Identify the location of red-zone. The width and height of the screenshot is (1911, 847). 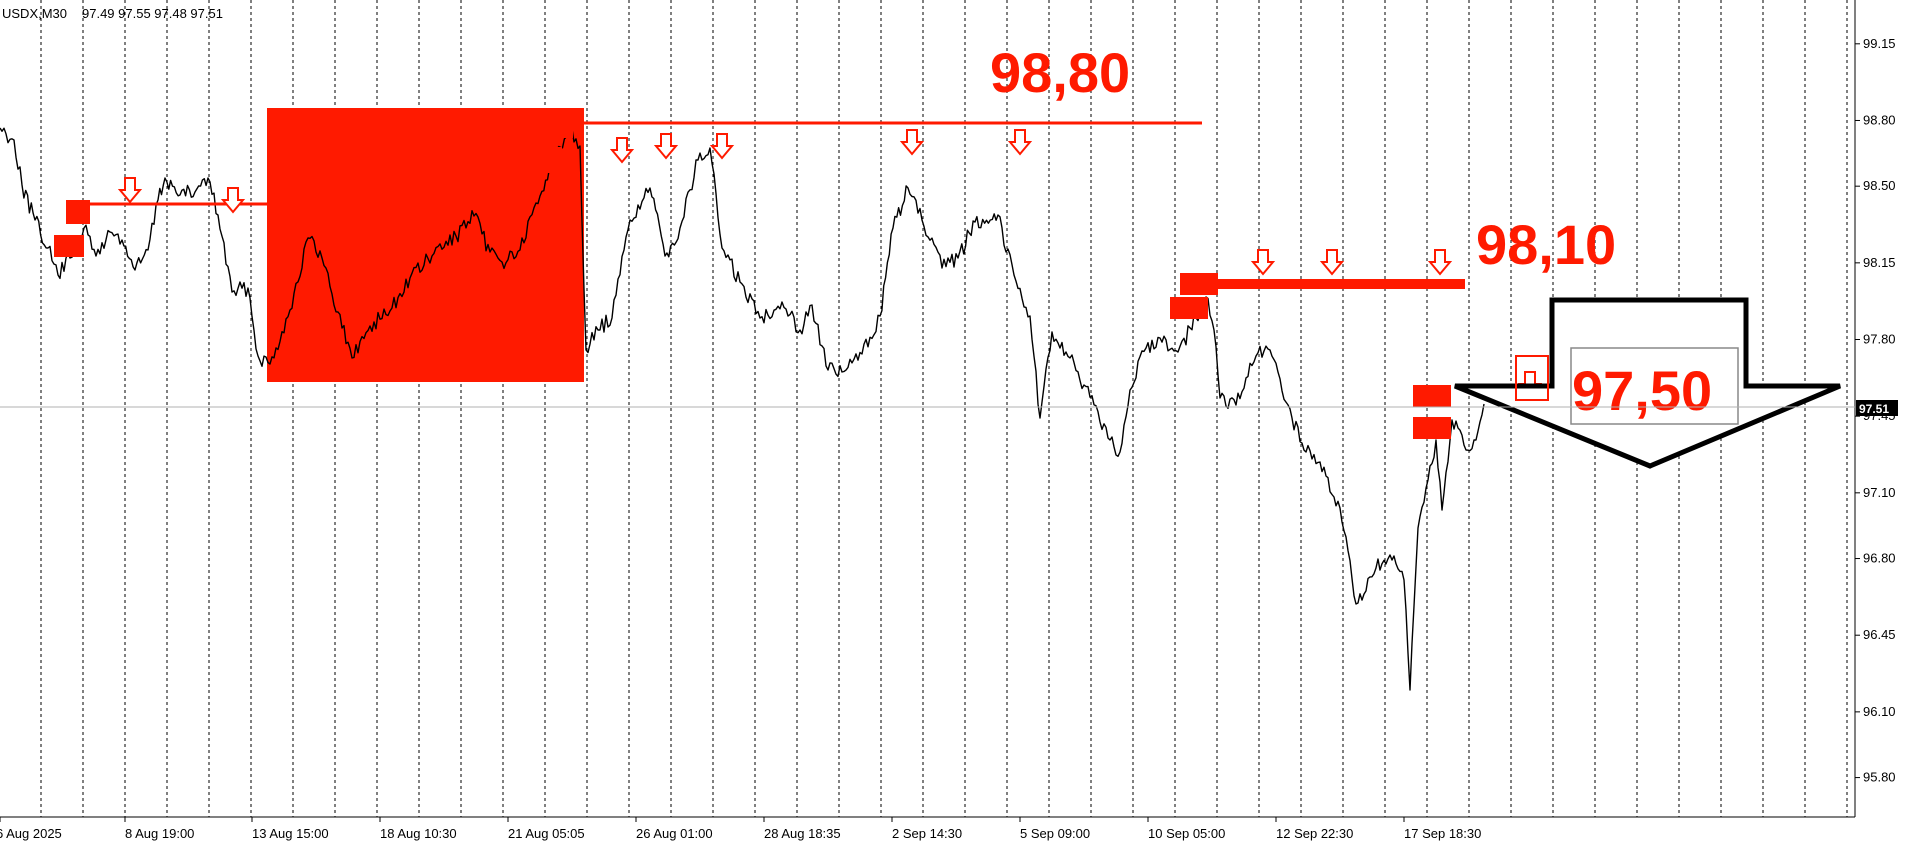
(425, 245).